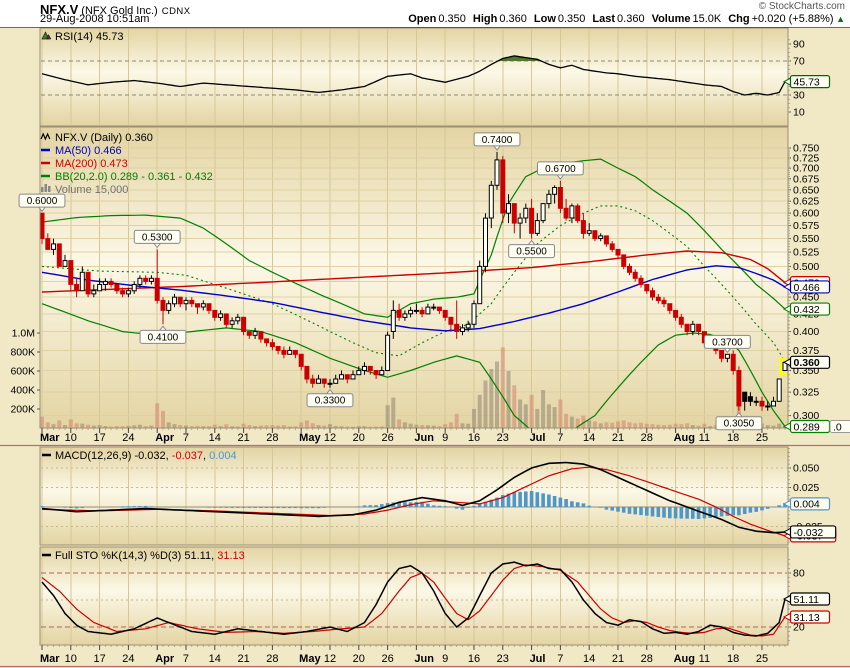  What do you see at coordinates (45, 136) in the screenshot?
I see `squiggle-icon` at bounding box center [45, 136].